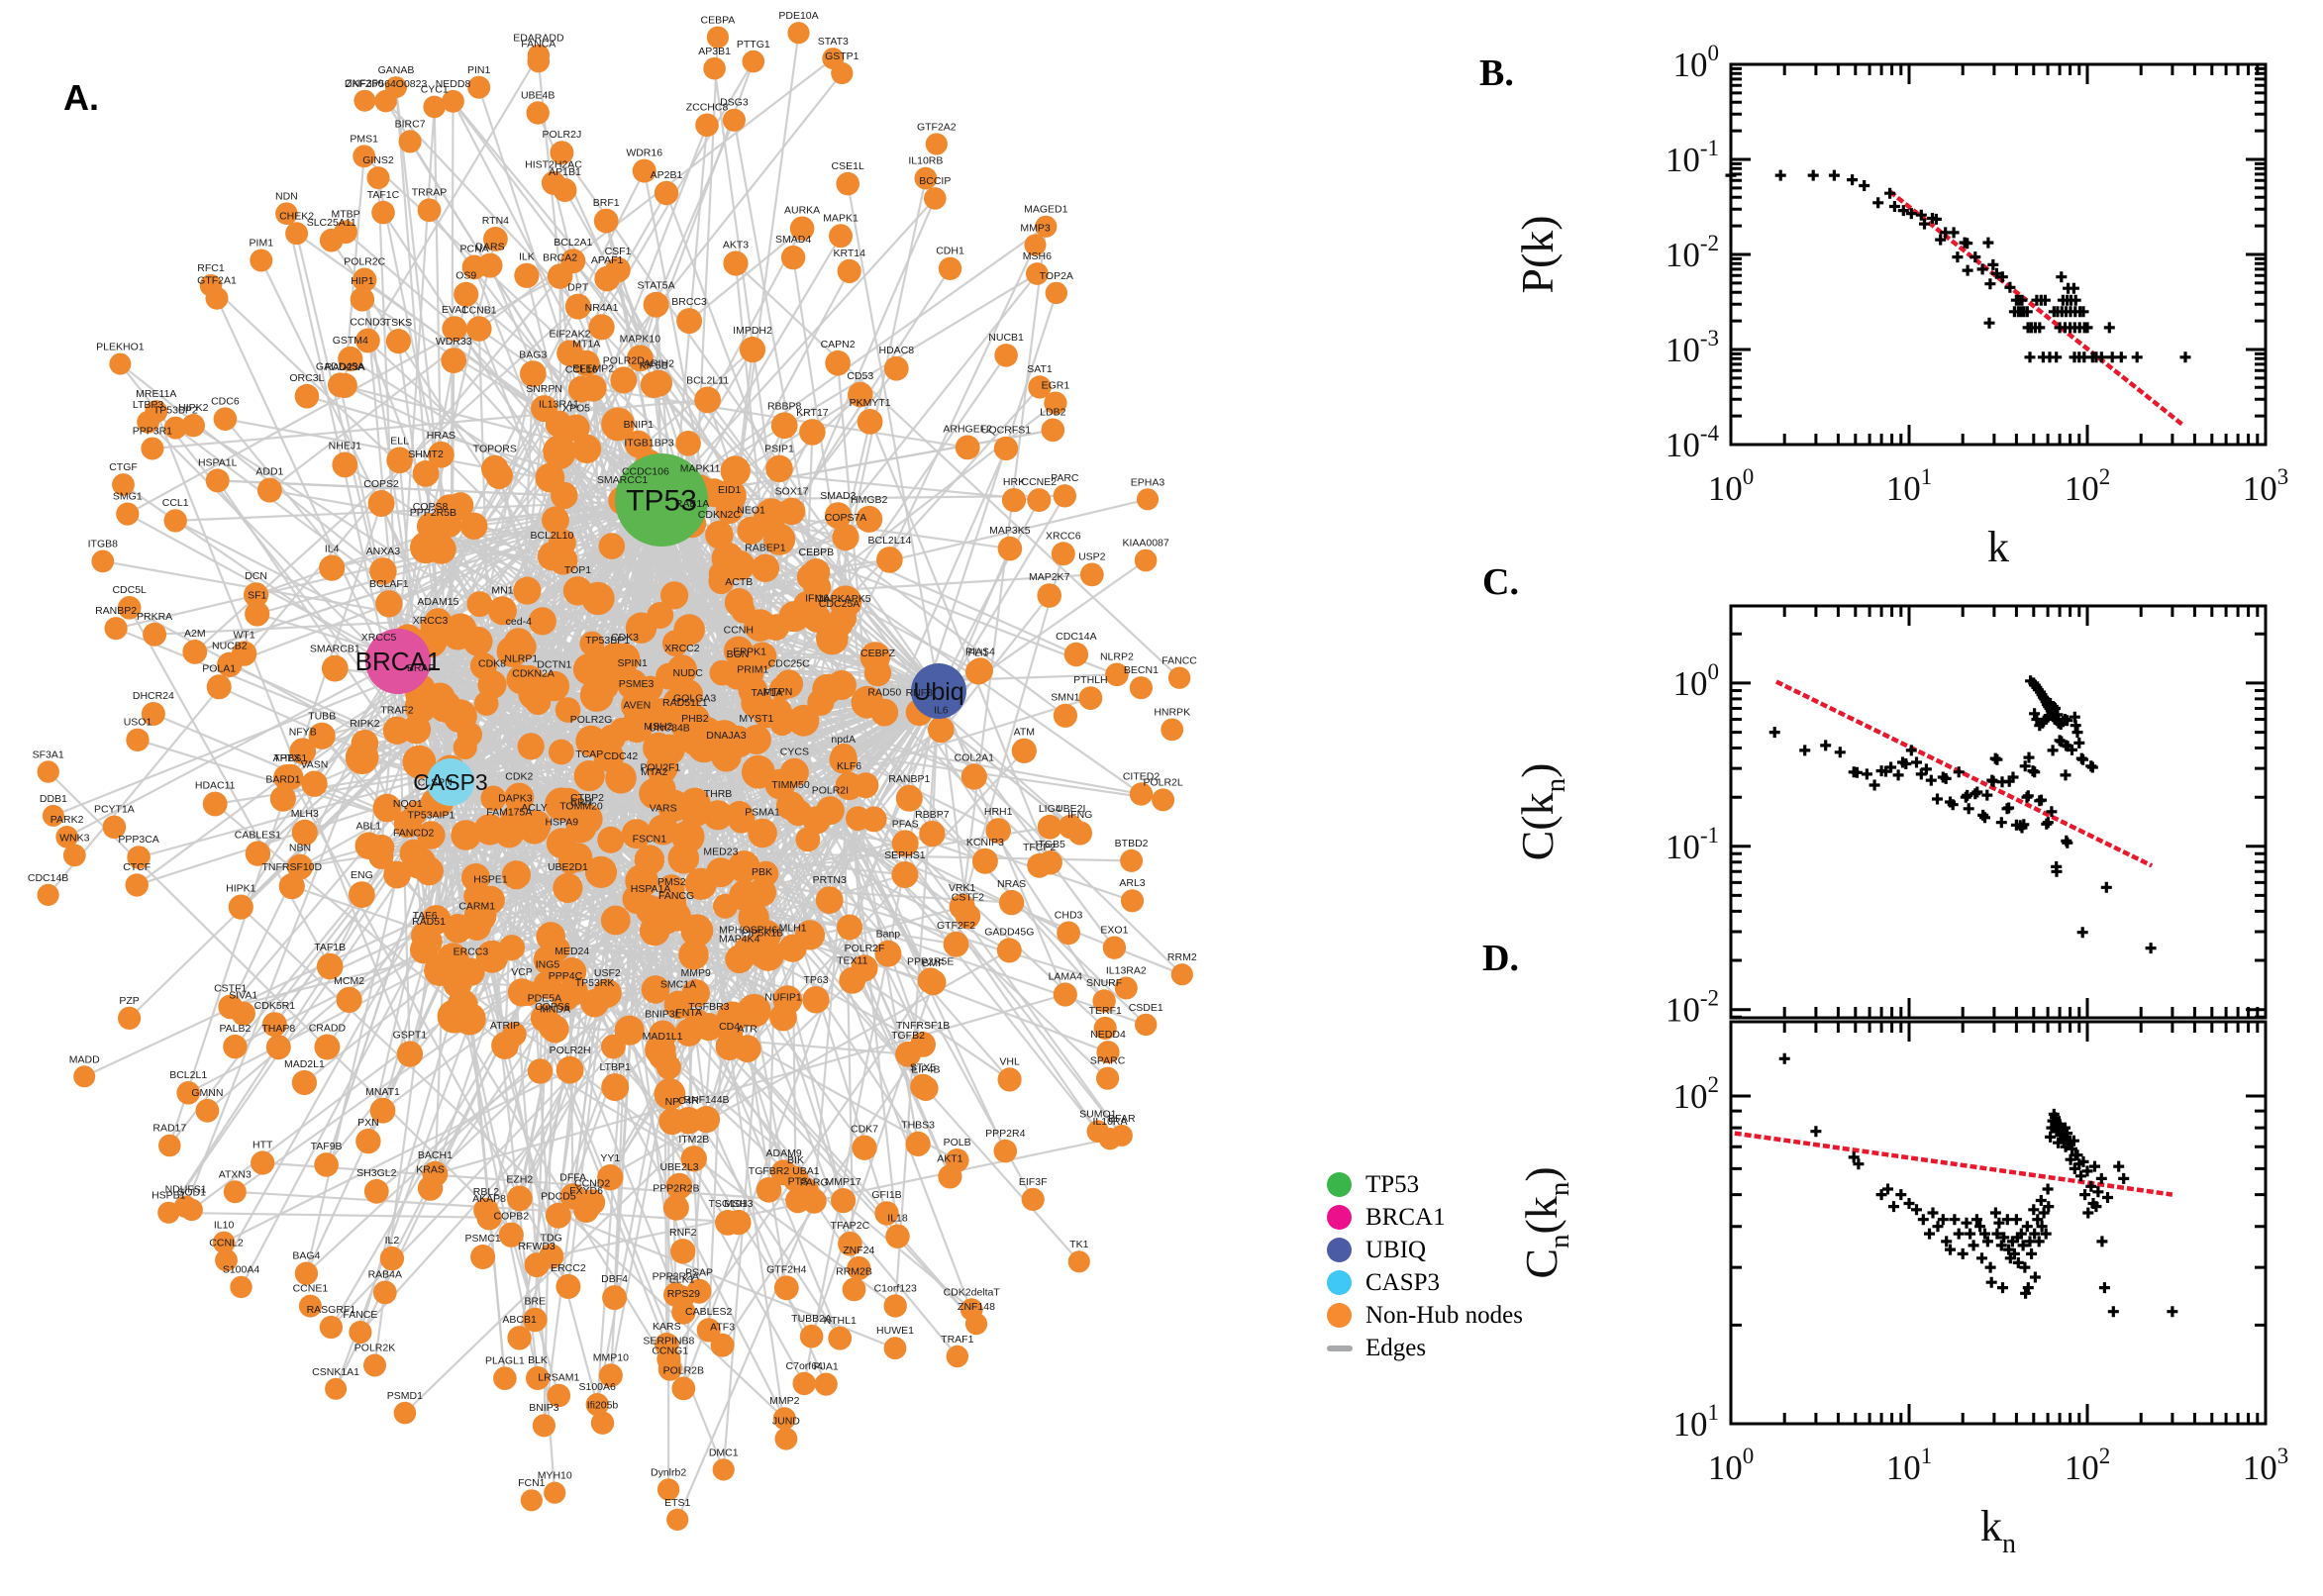 The image size is (2323, 1596). I want to click on network-node-label: MSH3, so click(738, 1204).